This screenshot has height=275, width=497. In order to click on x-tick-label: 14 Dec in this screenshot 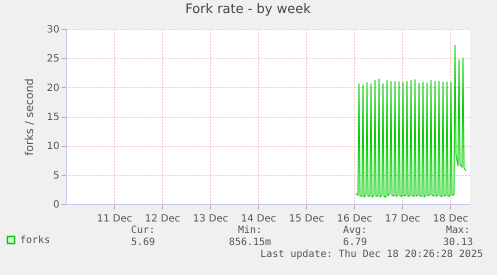, I will do `click(258, 219)`.